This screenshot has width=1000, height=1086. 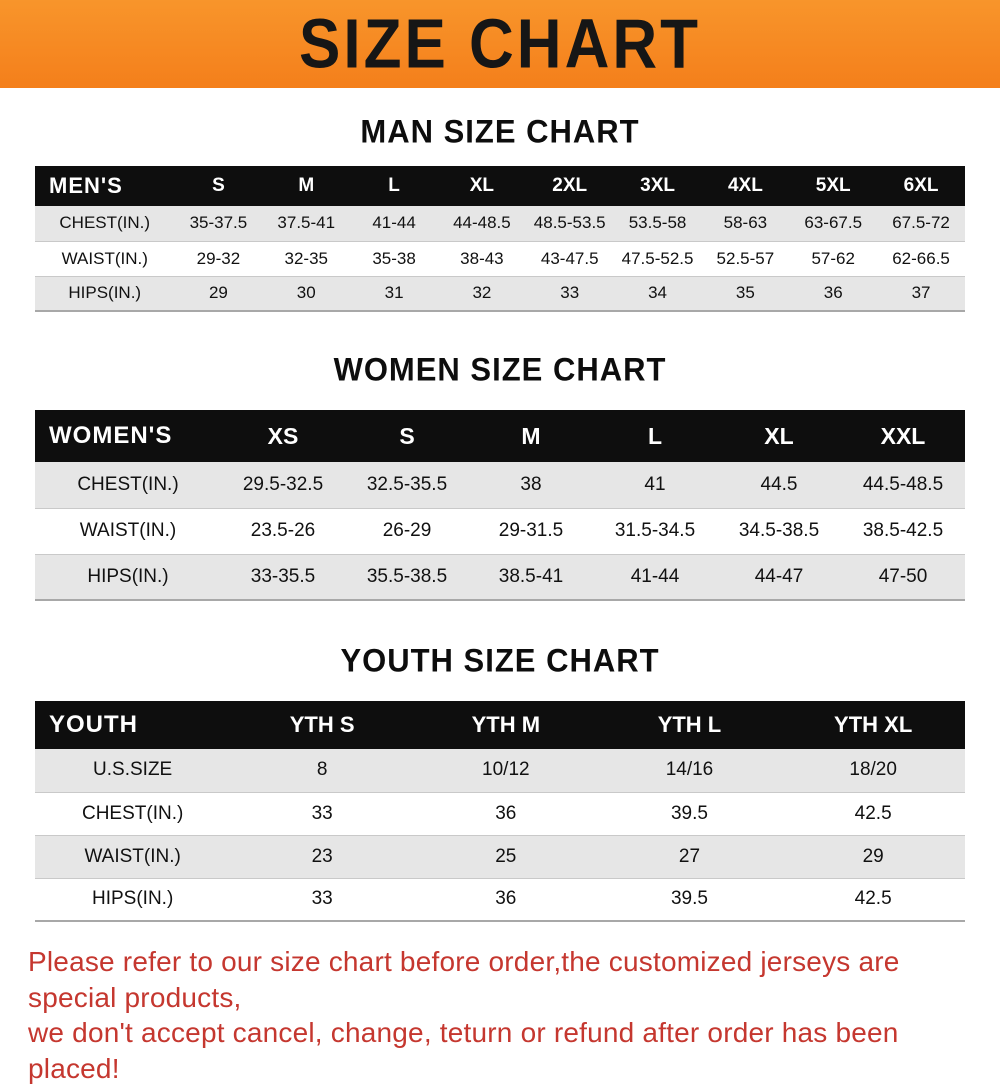 What do you see at coordinates (500, 436) in the screenshot?
I see `table-header-row: WOMEN'S XS S M L XL XXL` at bounding box center [500, 436].